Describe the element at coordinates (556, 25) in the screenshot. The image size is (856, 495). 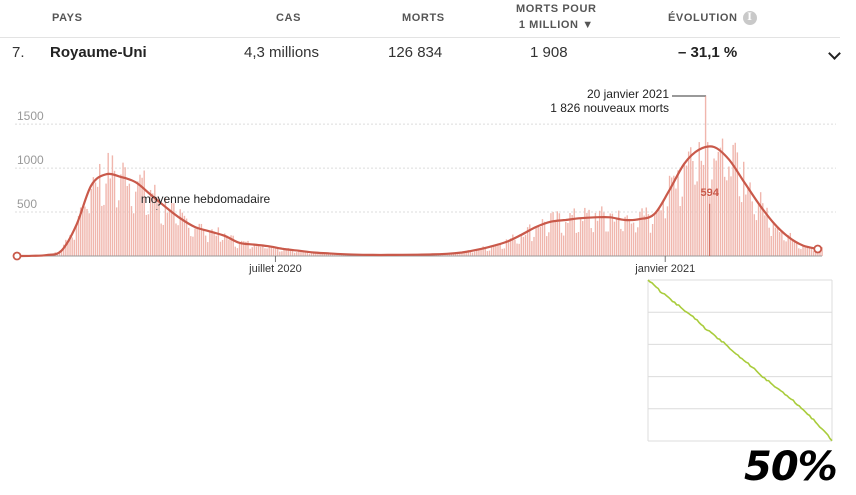
I see `header-deaths-per-million-line2: 1 MILLION ▼` at that location.